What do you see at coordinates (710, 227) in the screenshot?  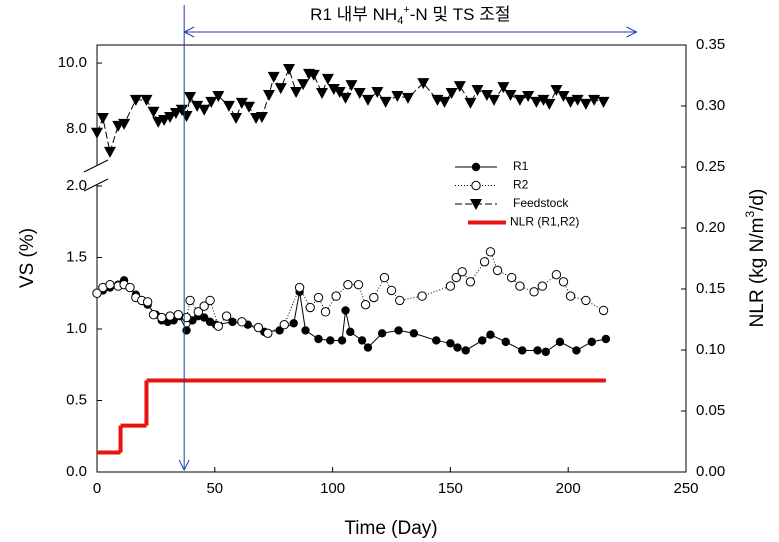 I see `y2-tick-label: 0.20` at bounding box center [710, 227].